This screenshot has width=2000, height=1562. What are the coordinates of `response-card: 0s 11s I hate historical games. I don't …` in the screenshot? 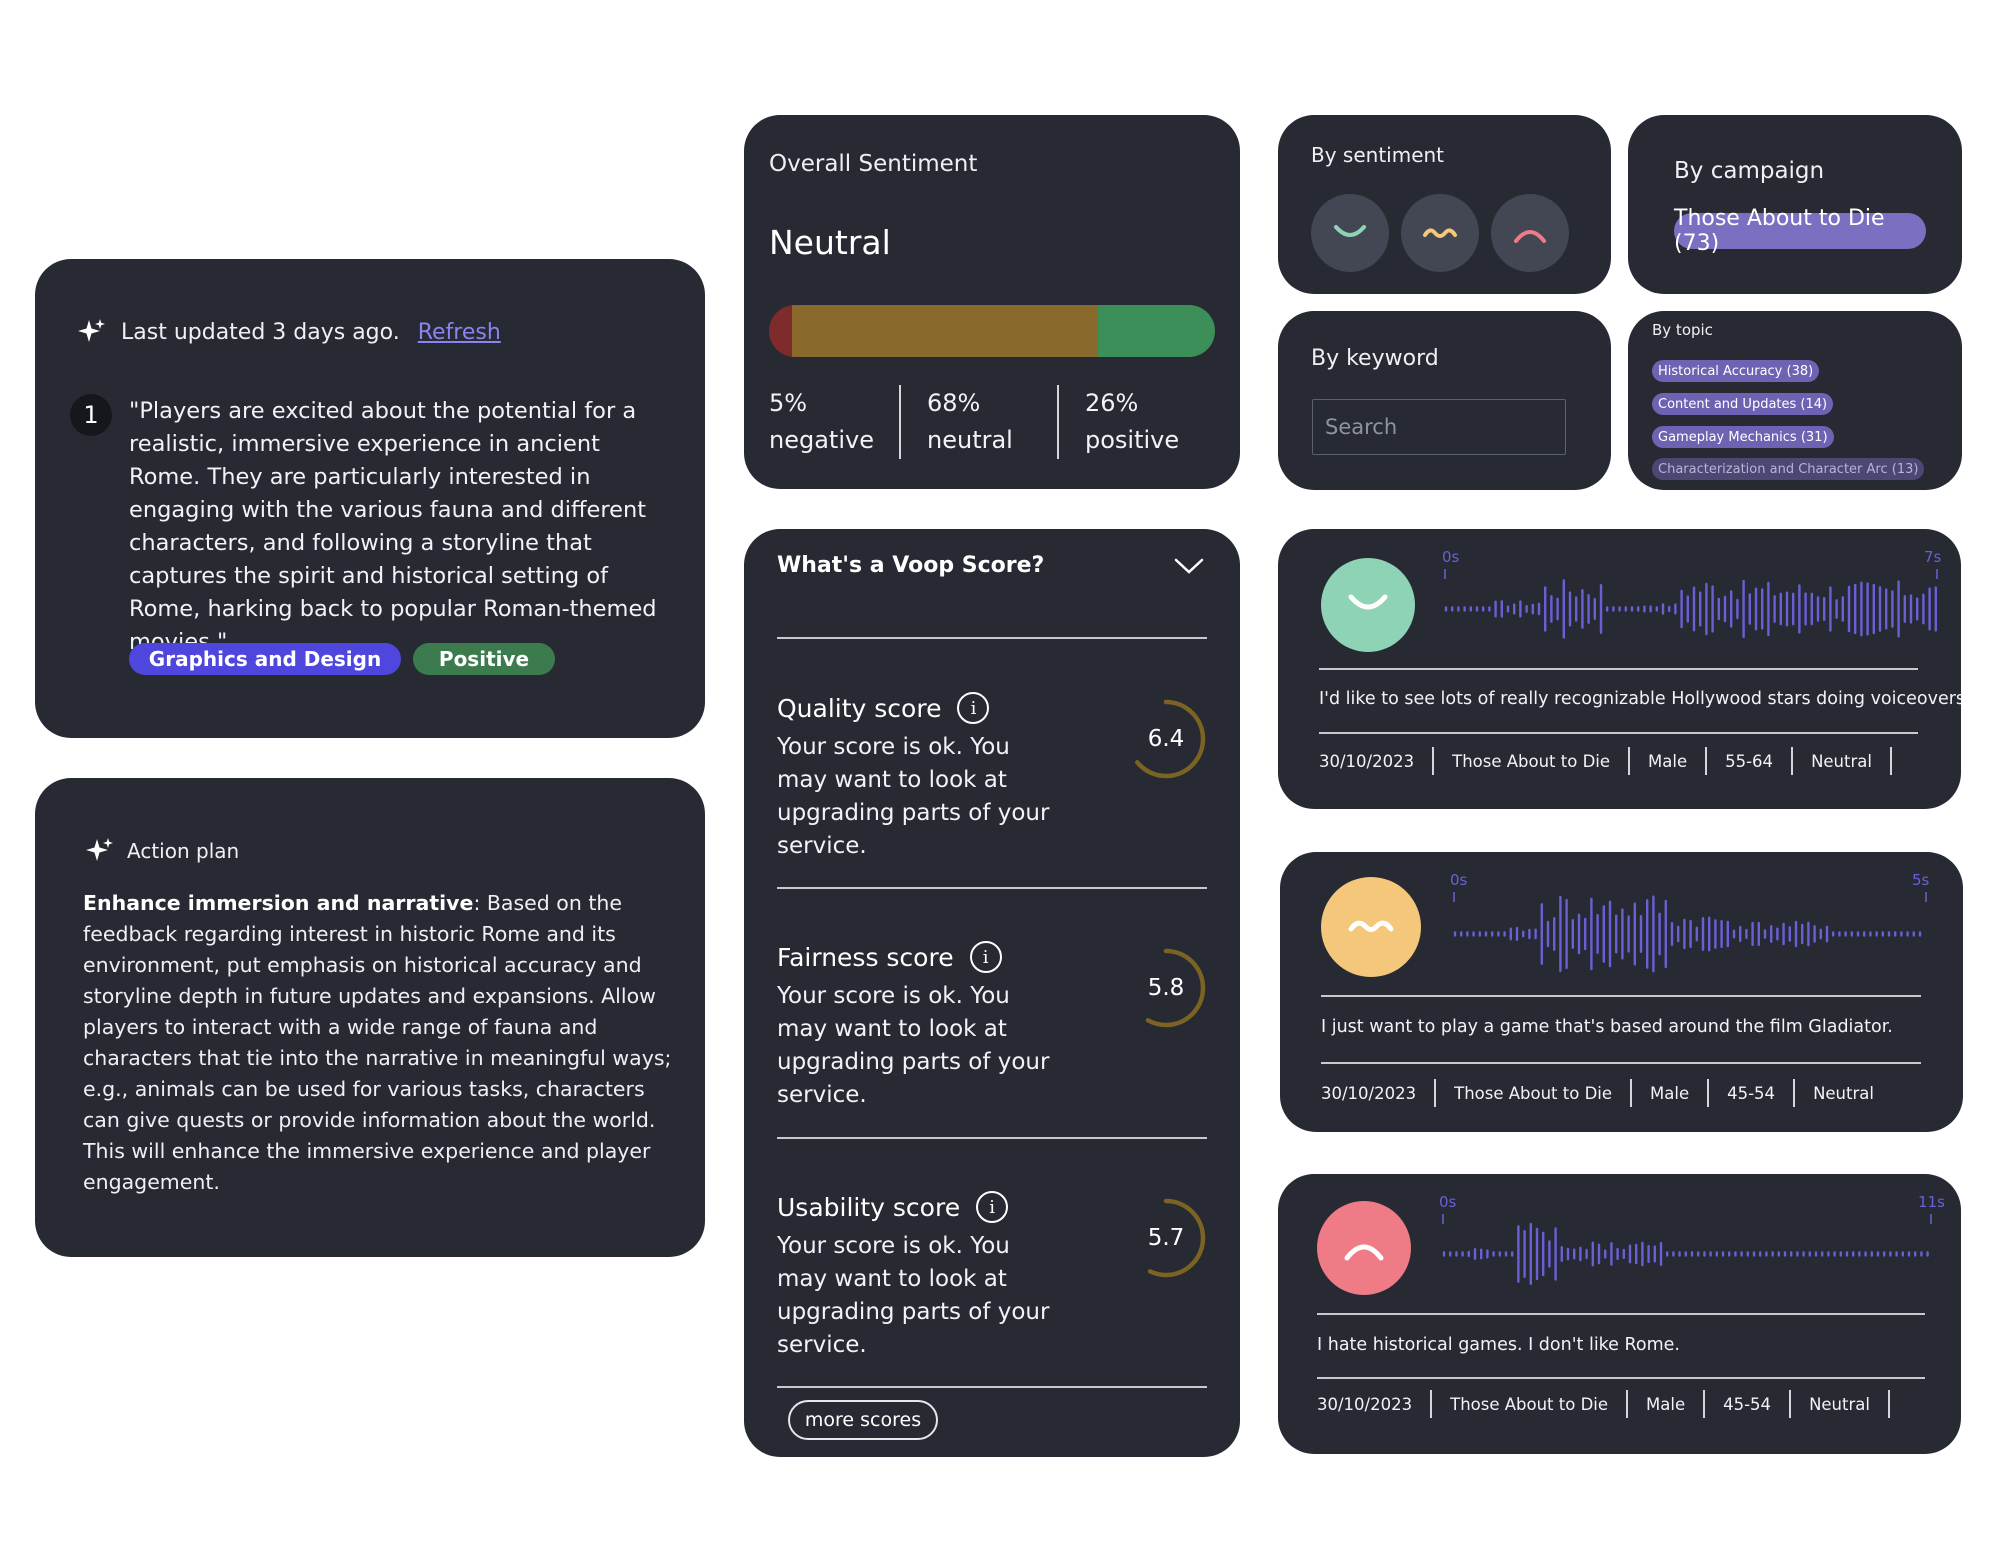 It's located at (1619, 1314).